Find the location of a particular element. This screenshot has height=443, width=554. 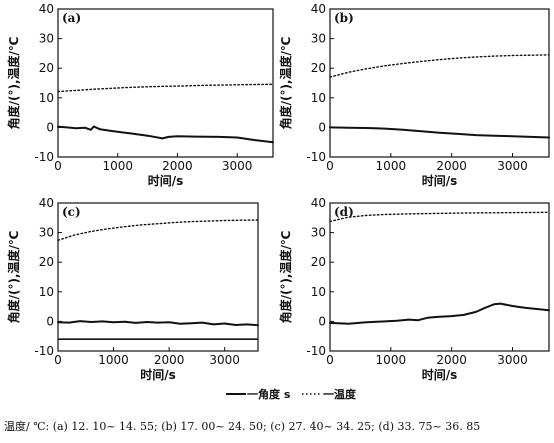

panel-label: (d) is located at coordinates (344, 212).